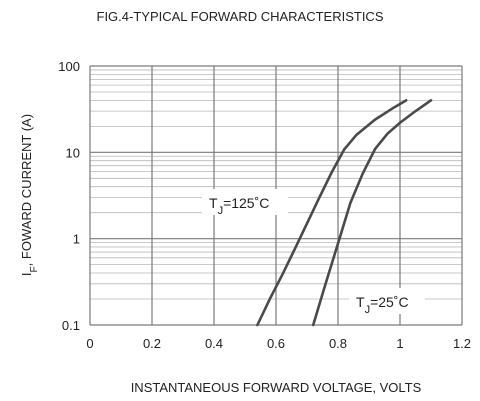 The image size is (480, 401). What do you see at coordinates (69, 66) in the screenshot?
I see `y-tick-label: 100` at bounding box center [69, 66].